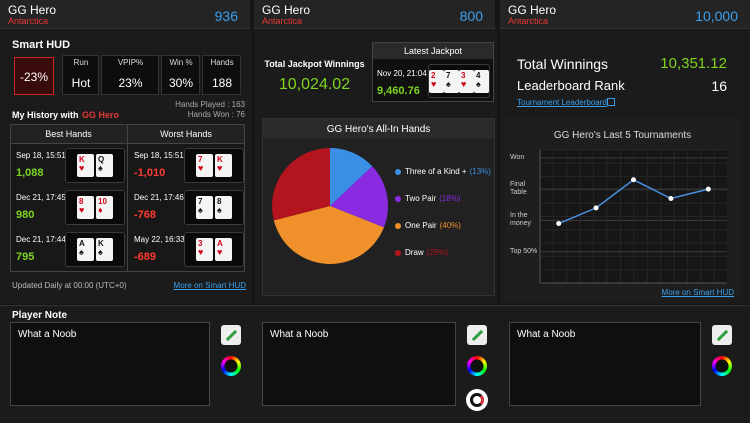 The width and height of the screenshot is (750, 423). What do you see at coordinates (25, 257) in the screenshot?
I see `hand-amount: 795` at bounding box center [25, 257].